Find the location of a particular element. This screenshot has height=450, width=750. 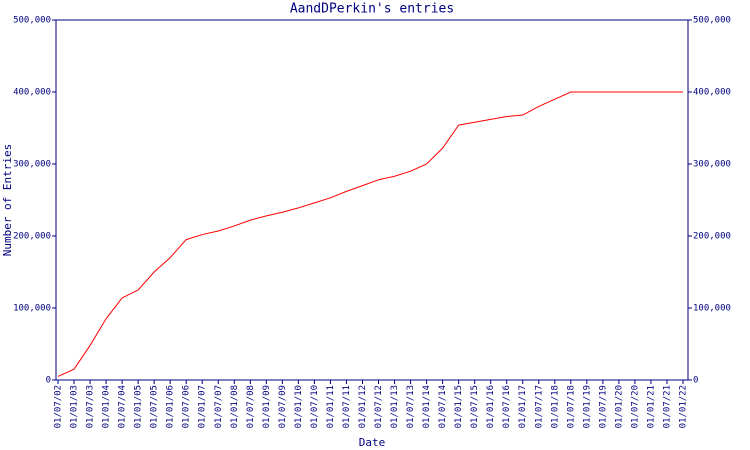

x-tick-label: 01/01/12 is located at coordinates (363, 406).